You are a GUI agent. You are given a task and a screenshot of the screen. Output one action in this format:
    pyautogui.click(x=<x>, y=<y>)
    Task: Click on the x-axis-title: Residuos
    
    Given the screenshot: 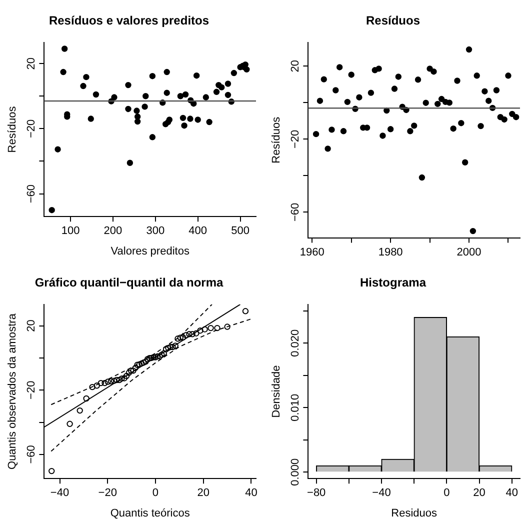 What is the action you would take?
    pyautogui.click(x=414, y=513)
    